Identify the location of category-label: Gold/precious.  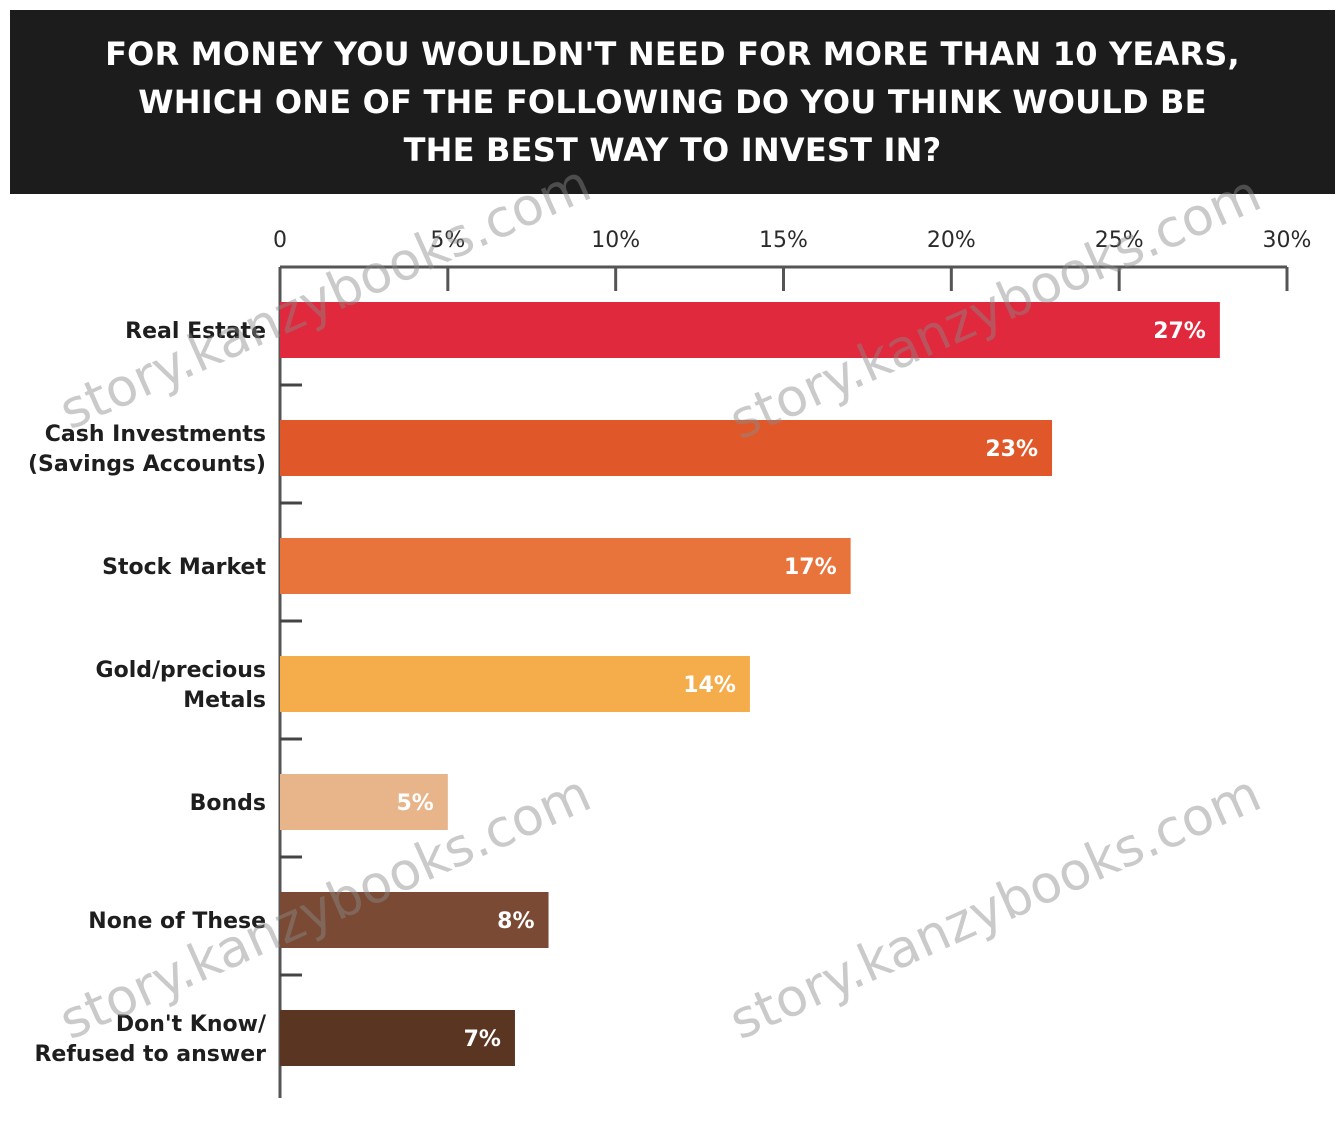
(181, 670).